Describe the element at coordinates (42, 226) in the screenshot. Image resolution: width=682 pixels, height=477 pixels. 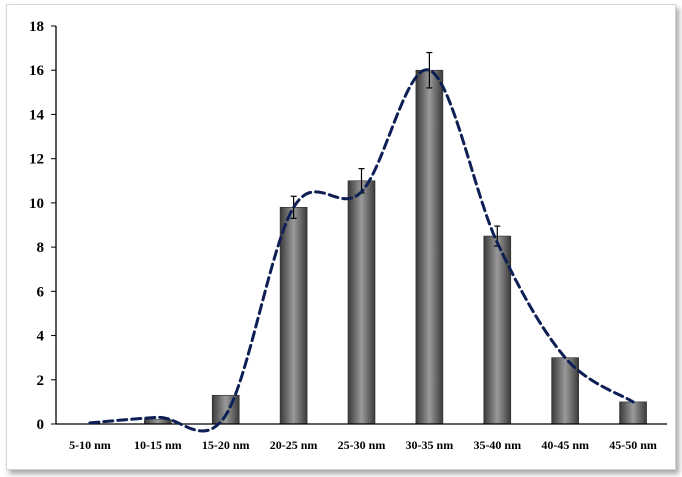
I see `y-axis-ticks: 0 2 4 6 8 10 12 14 16 18` at that location.